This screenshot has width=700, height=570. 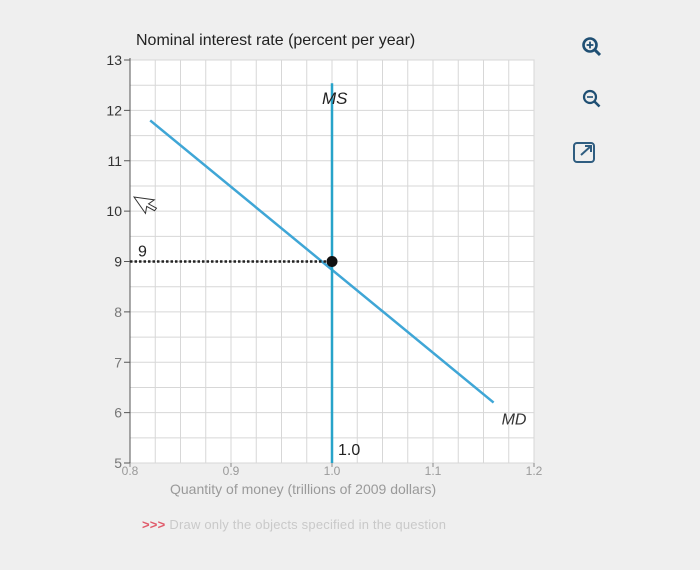 What do you see at coordinates (591, 98) in the screenshot?
I see `zoom-out-icon` at bounding box center [591, 98].